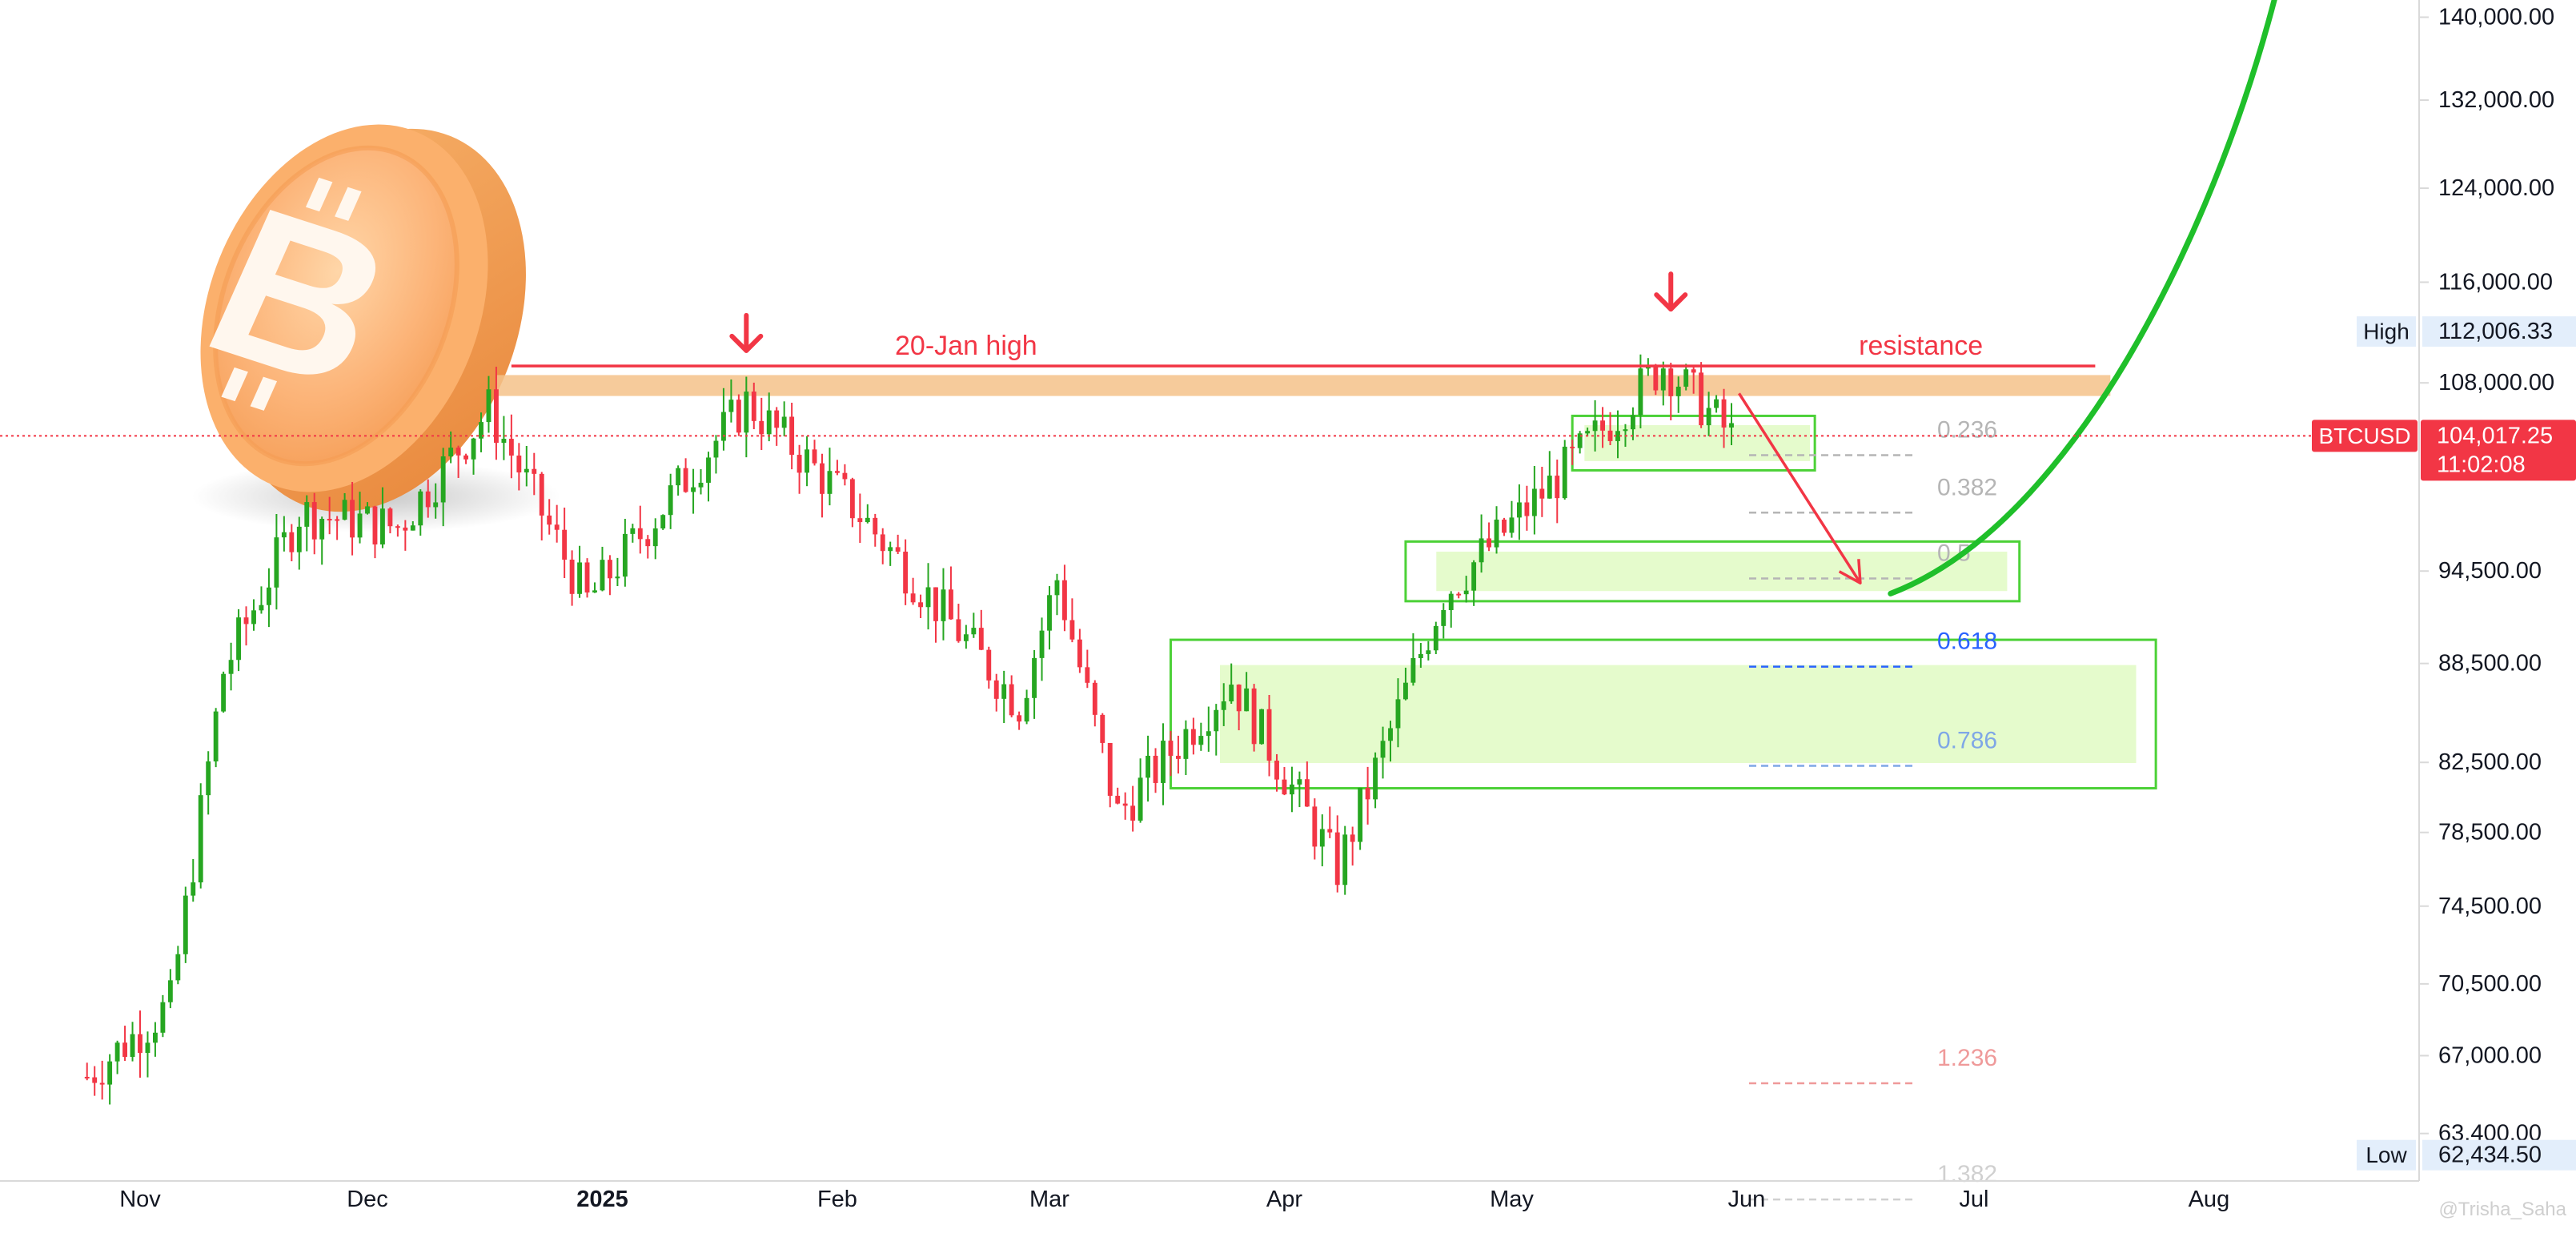  I want to click on low-value-box, so click(2499, 1155).